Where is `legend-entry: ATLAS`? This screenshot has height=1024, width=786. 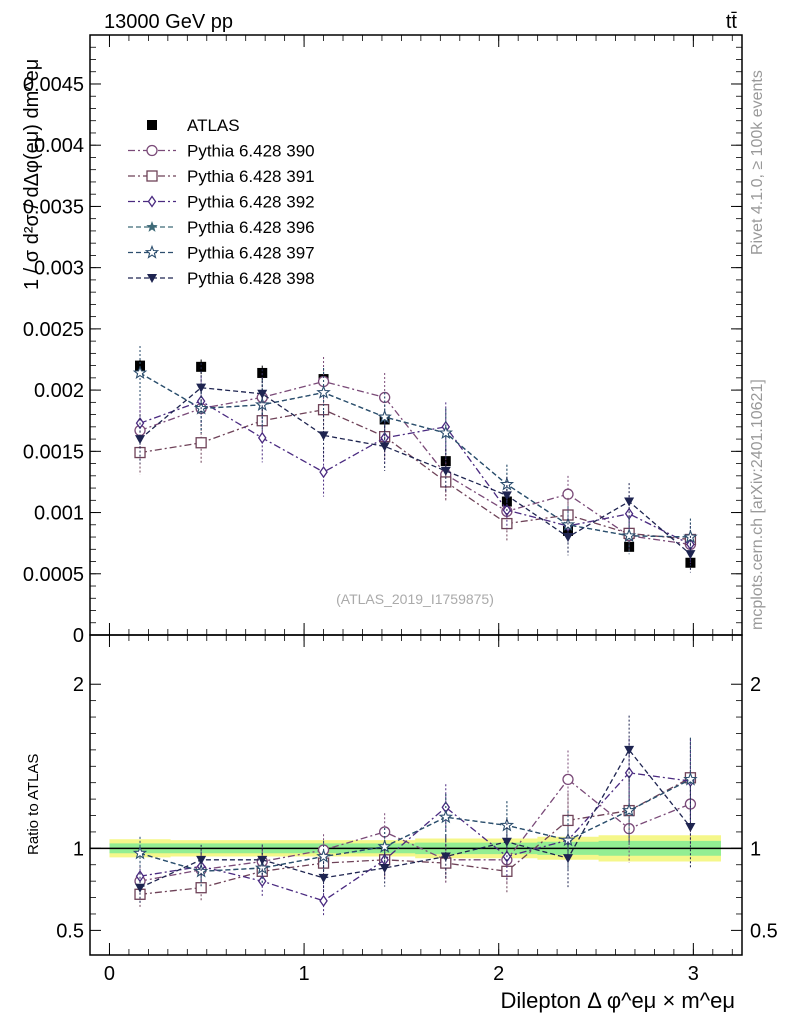
legend-entry: ATLAS is located at coordinates (193, 125).